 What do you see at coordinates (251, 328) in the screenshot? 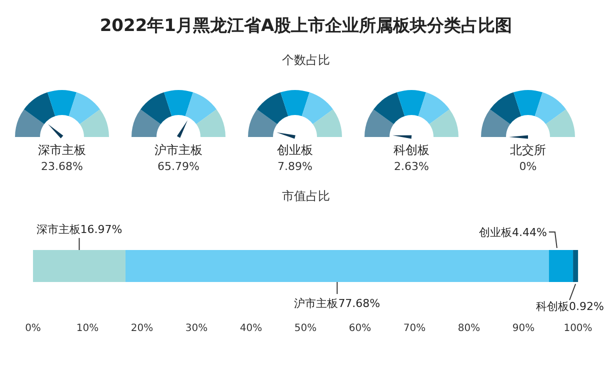
I see `x-tick-label: 40%` at bounding box center [251, 328].